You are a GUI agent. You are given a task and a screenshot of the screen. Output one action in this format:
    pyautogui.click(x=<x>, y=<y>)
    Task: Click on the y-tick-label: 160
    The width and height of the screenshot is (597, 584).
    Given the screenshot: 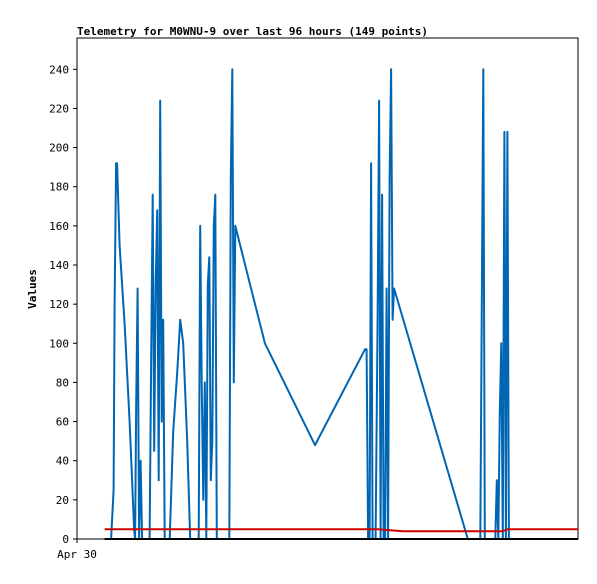 What is the action you would take?
    pyautogui.click(x=59, y=226)
    